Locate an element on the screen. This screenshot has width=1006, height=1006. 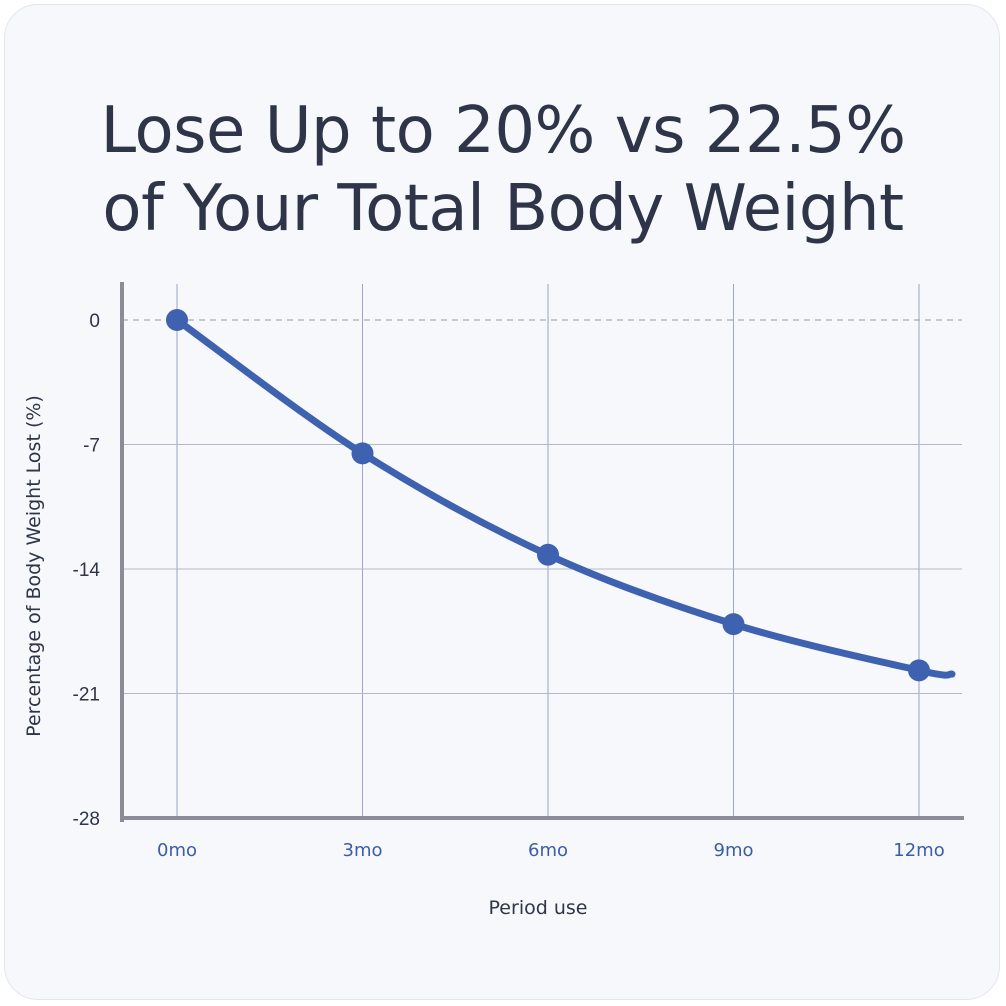
y-tick-label: -14 is located at coordinates (87, 570).